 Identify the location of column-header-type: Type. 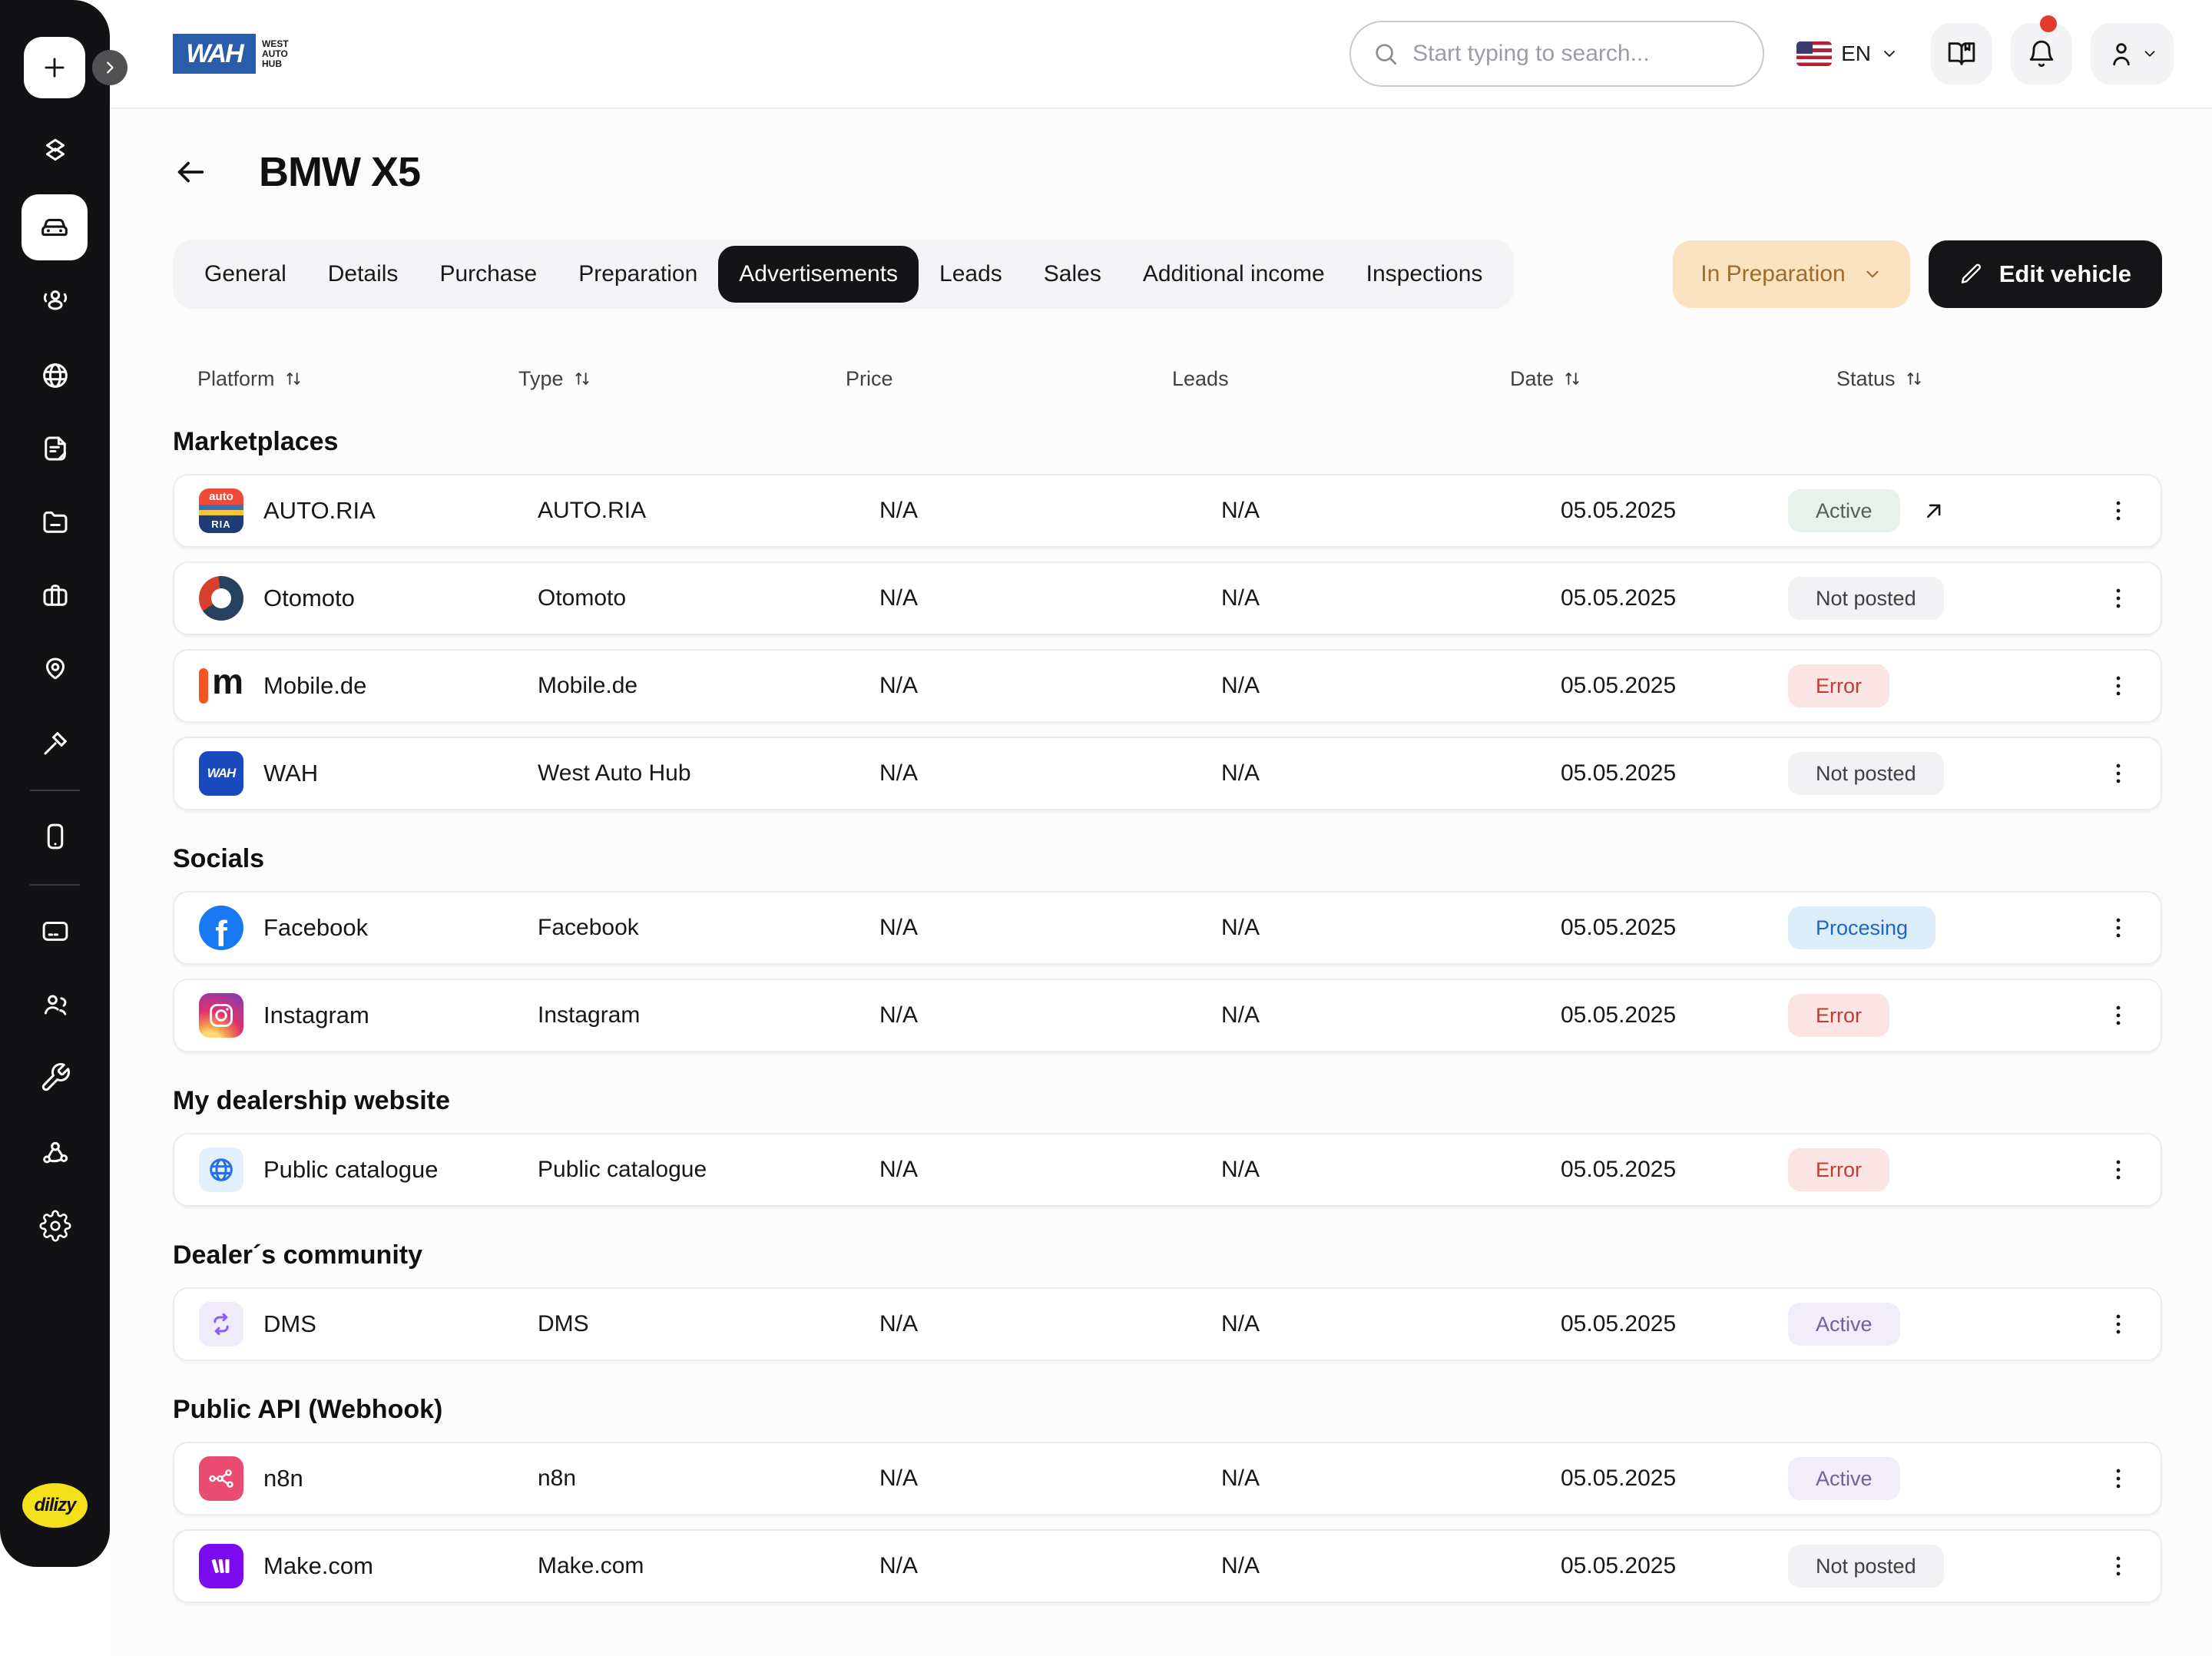
(682, 379).